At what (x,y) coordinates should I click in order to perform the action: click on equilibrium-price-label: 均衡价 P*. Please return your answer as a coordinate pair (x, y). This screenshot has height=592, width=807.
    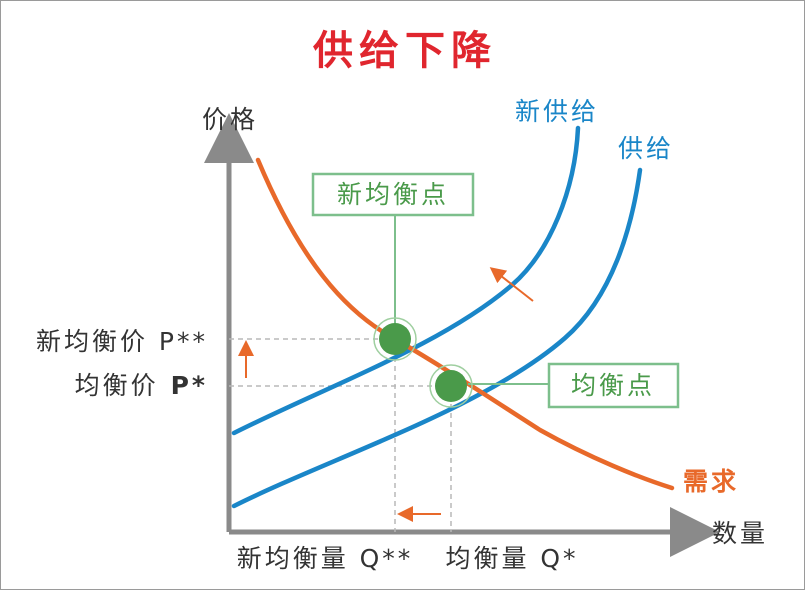
    Looking at the image, I should click on (141, 385).